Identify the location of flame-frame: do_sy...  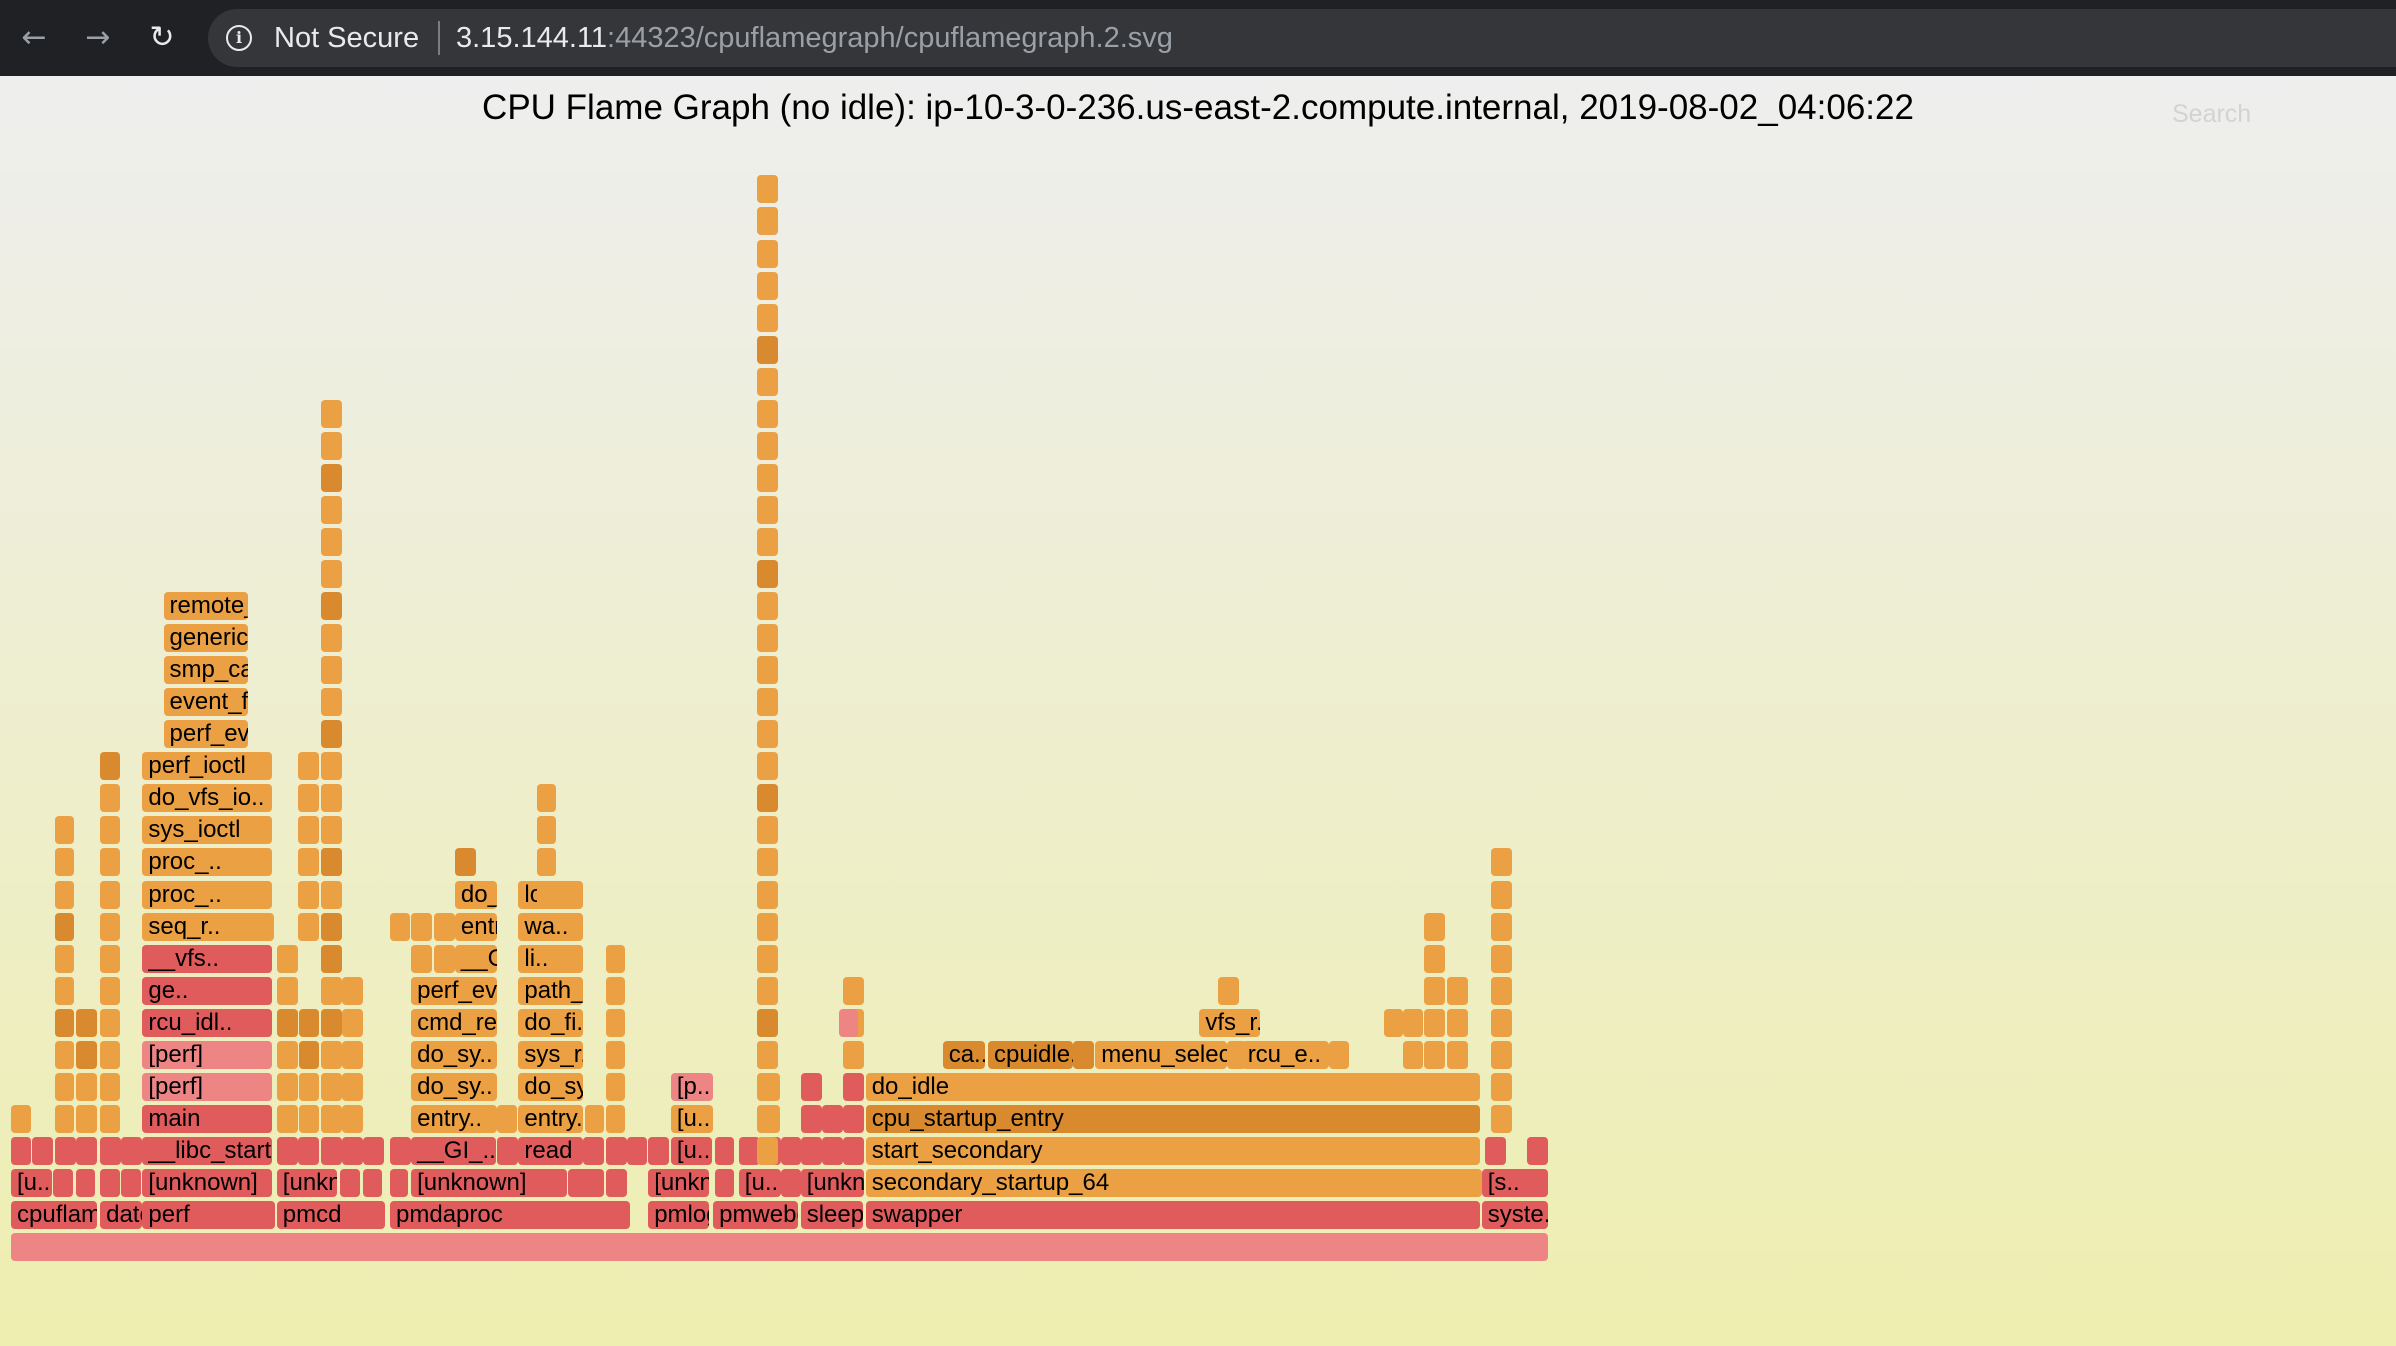
(454, 1086).